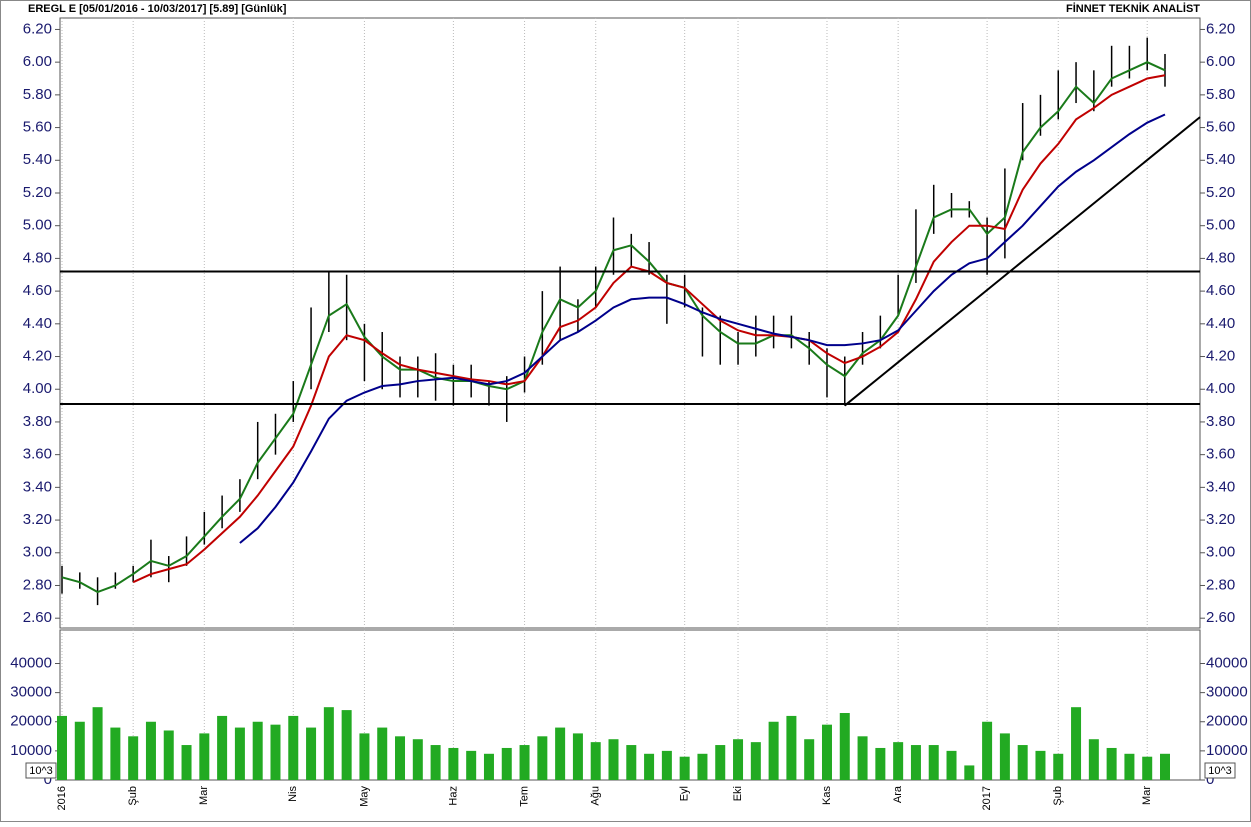  What do you see at coordinates (685, 793) in the screenshot?
I see `x-tick-label: Eyl` at bounding box center [685, 793].